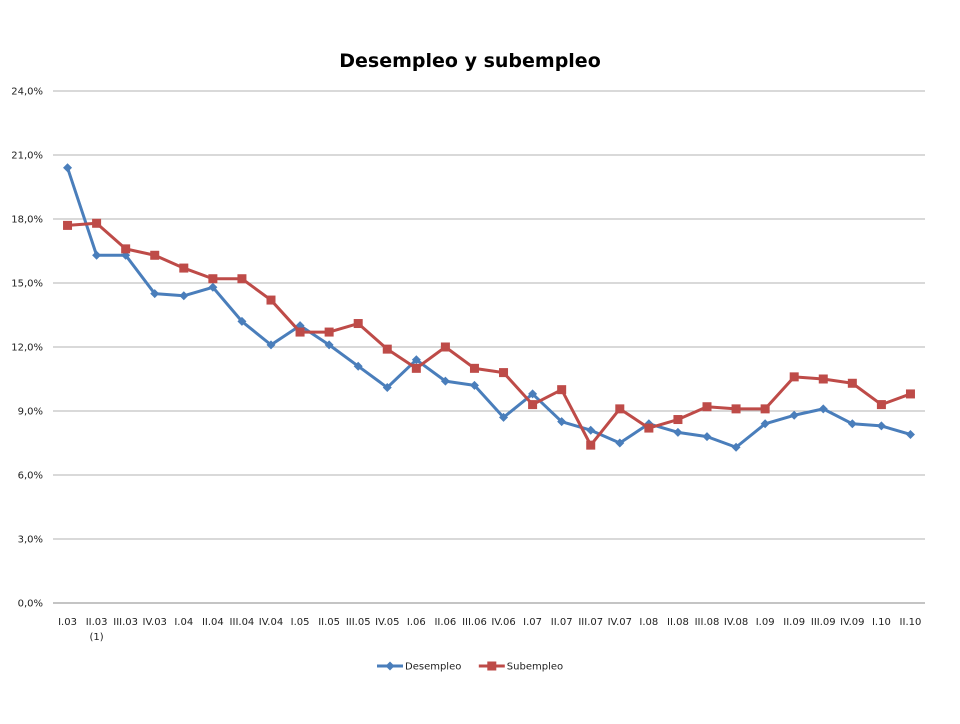  What do you see at coordinates (707, 622) in the screenshot?
I see `x-tick-label: III.08` at bounding box center [707, 622].